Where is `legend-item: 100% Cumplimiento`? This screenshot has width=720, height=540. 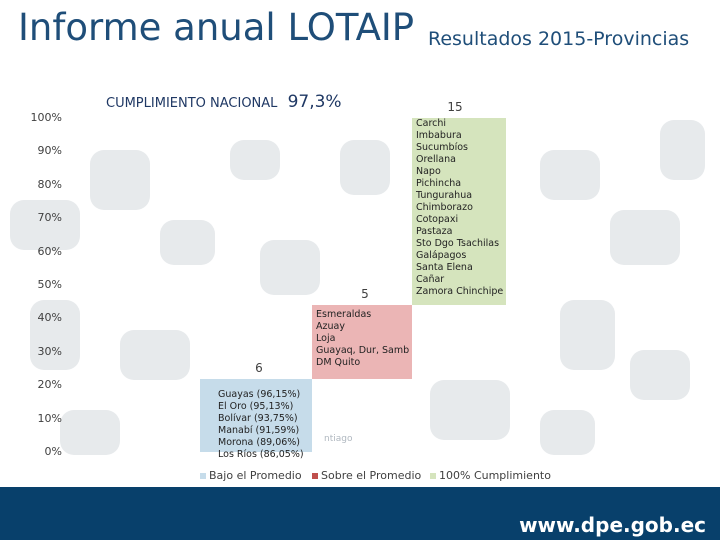
legend-item: 100% Cumplimiento is located at coordinates (490, 475).